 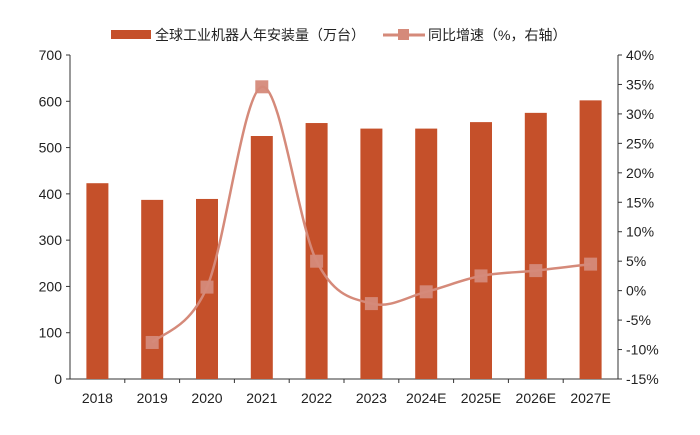 I want to click on bar-2024E, so click(x=426, y=253).